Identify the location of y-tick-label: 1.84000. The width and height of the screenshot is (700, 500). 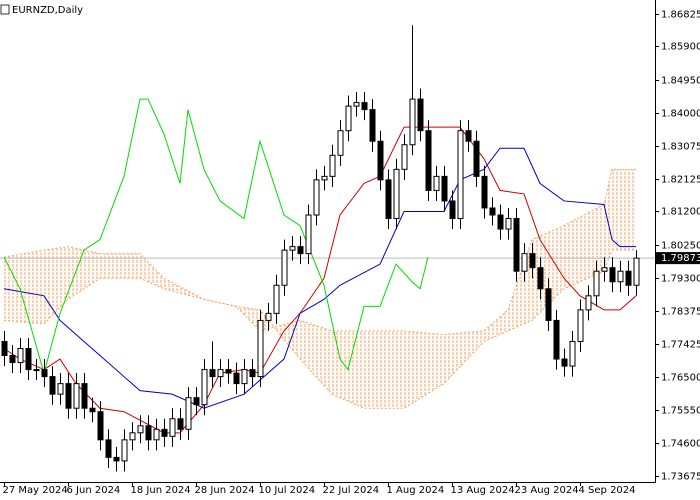
(680, 114).